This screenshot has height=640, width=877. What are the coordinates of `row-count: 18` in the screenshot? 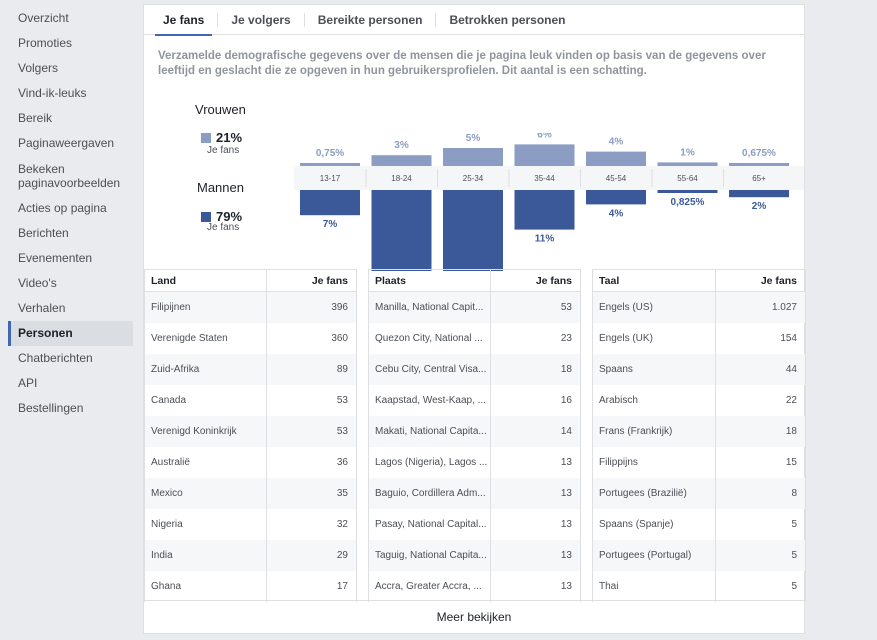 It's located at (566, 369).